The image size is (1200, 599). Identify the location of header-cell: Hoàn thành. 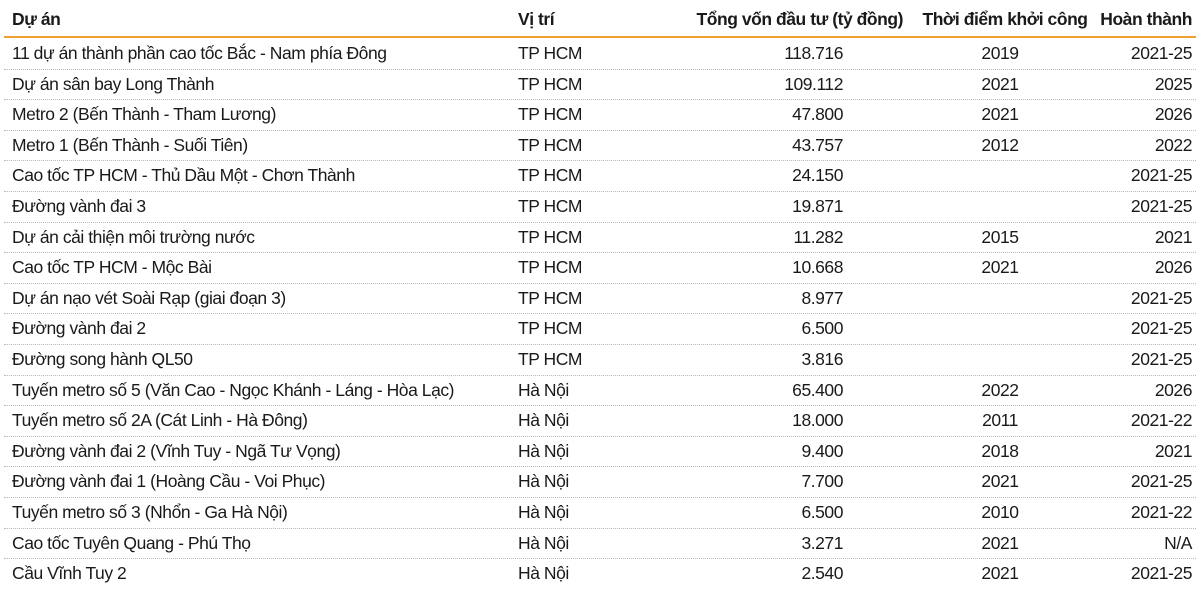
(1146, 19).